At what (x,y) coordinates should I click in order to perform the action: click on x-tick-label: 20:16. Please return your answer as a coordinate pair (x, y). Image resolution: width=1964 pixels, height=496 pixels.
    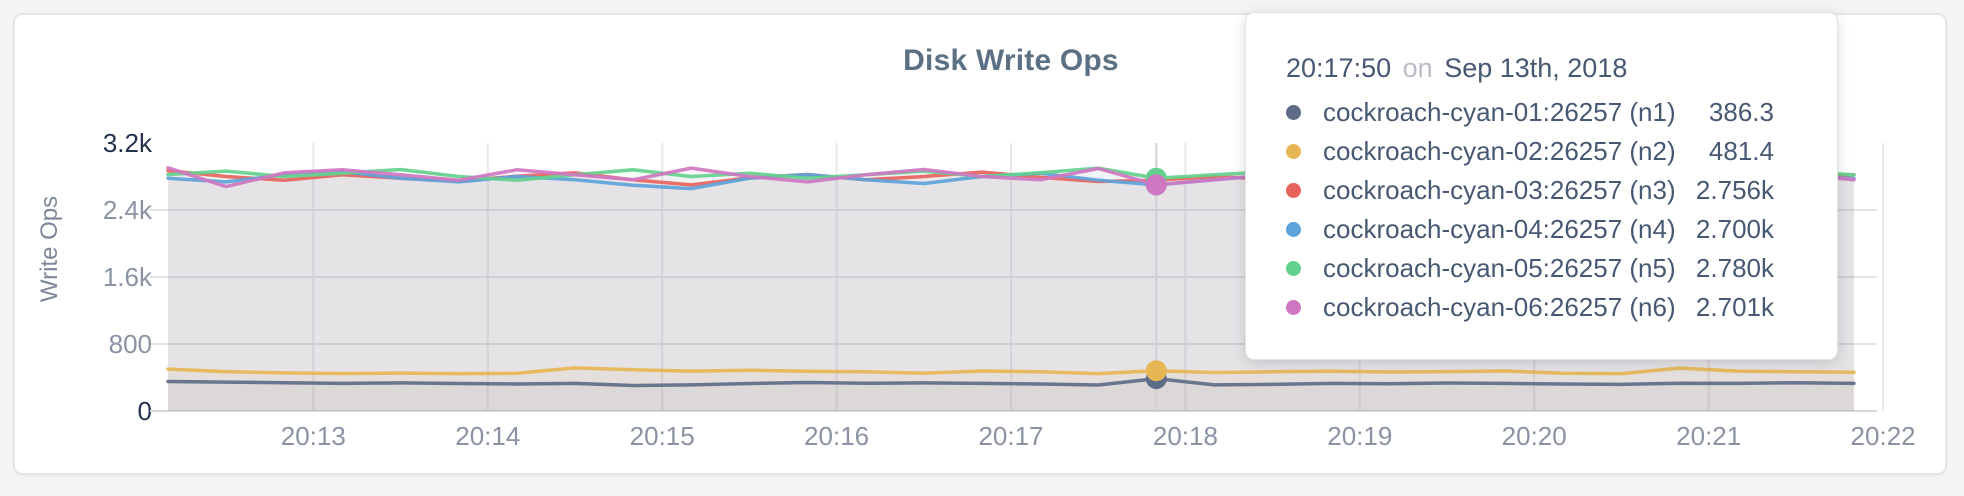
    Looking at the image, I should click on (836, 436).